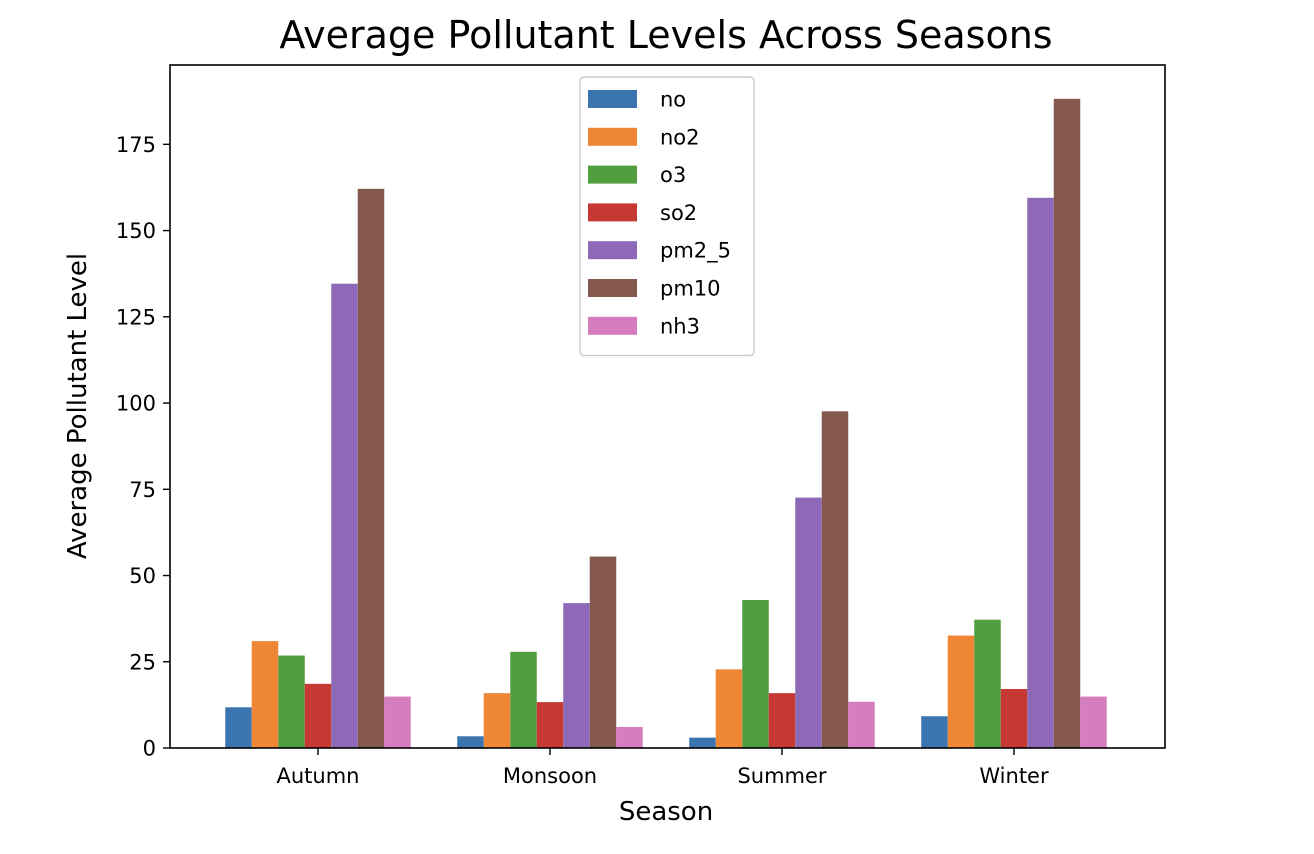 The width and height of the screenshot is (1314, 854). I want to click on bar-no-autumn, so click(238, 727).